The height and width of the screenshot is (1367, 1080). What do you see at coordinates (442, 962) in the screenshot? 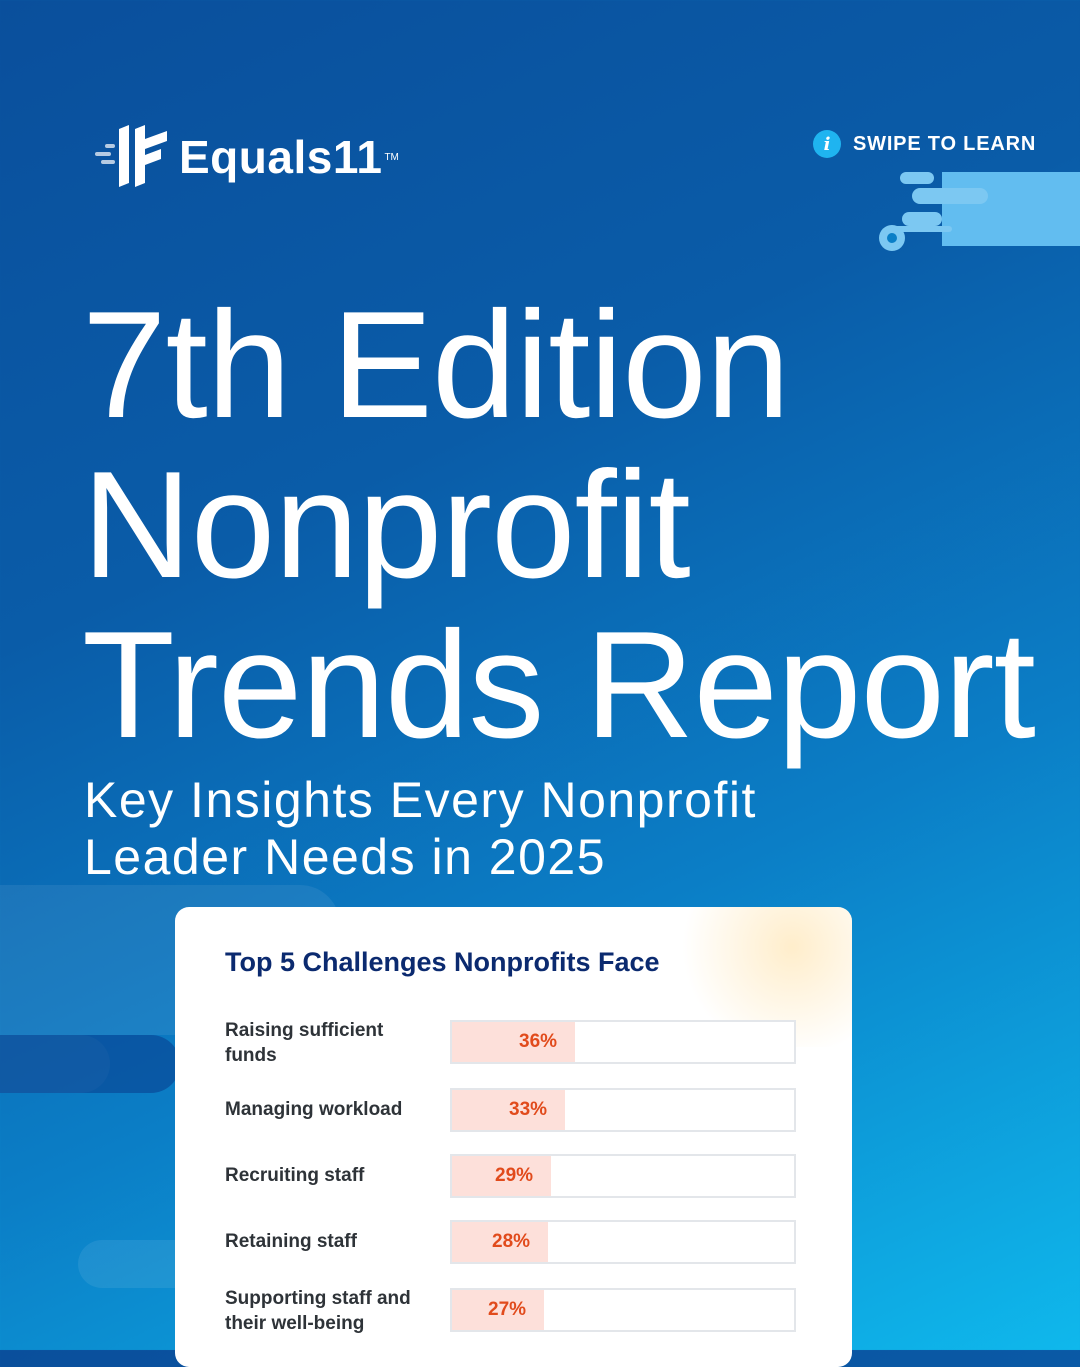
I see `chart-title: Top 5 Challenges Nonprofits Face` at bounding box center [442, 962].